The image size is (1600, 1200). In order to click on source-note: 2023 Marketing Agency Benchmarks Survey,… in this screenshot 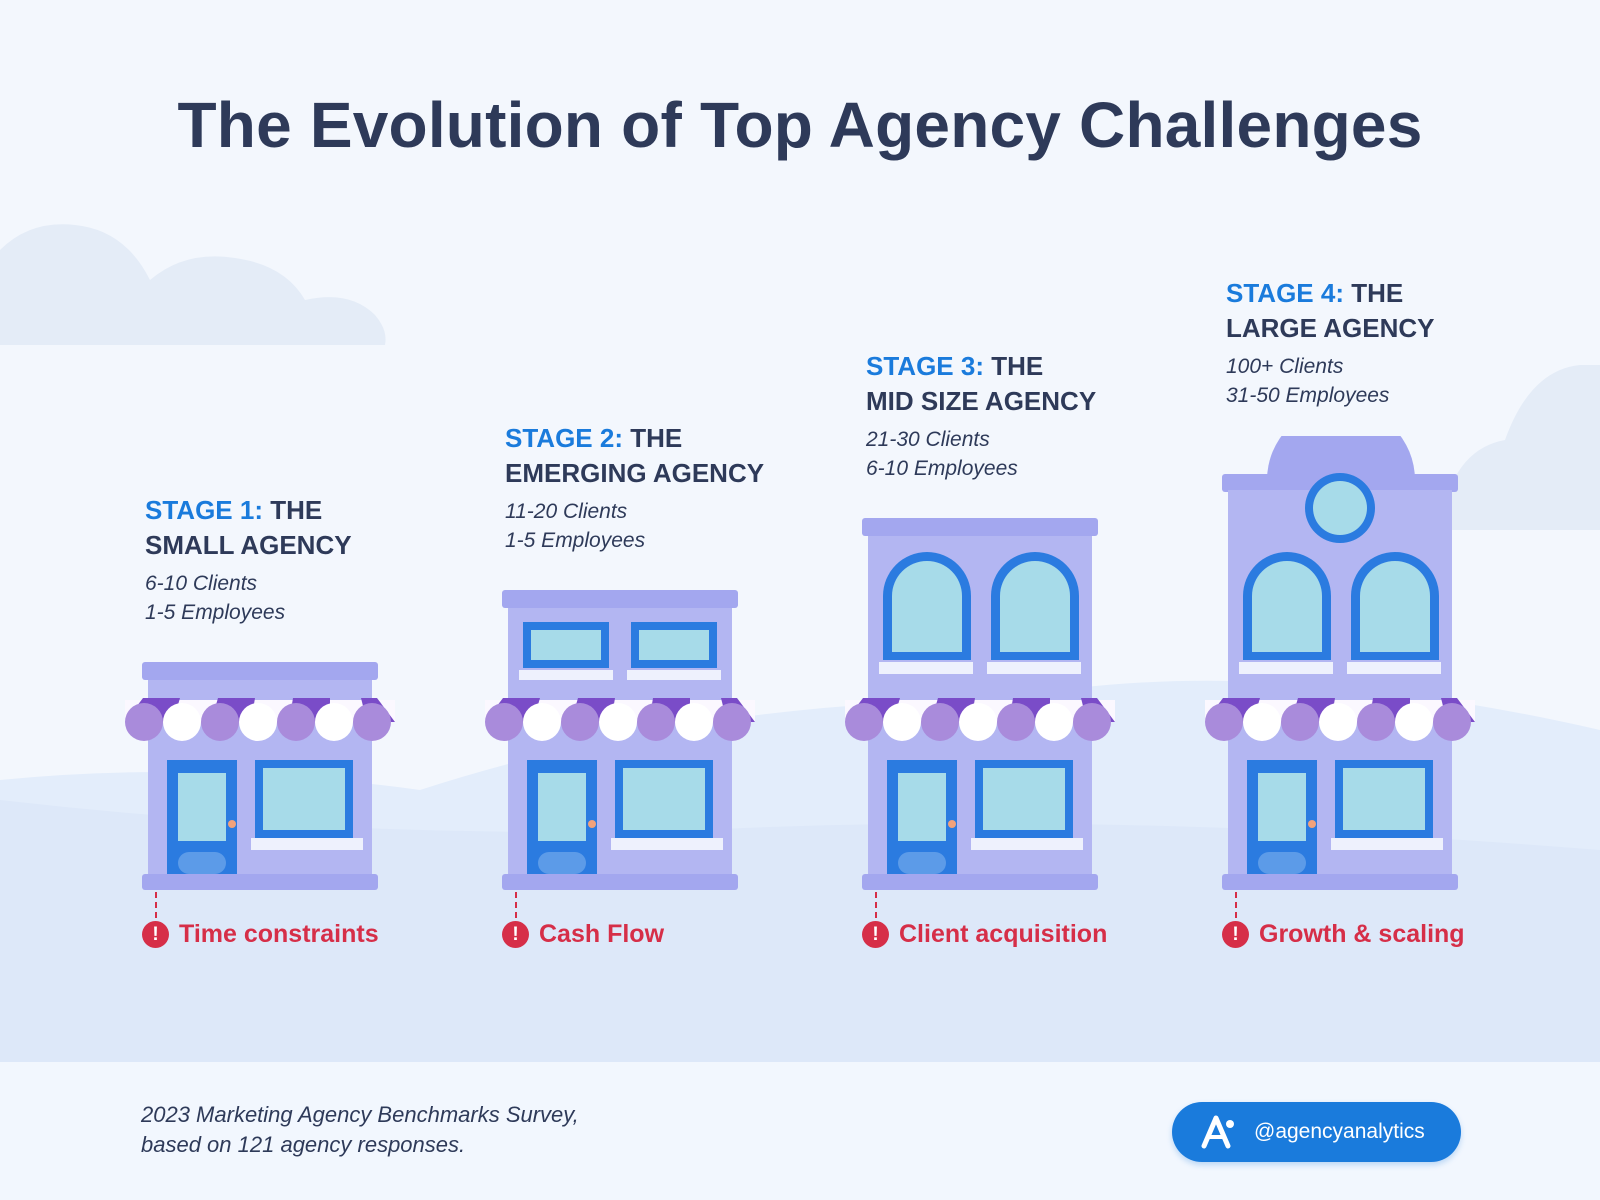, I will do `click(360, 1130)`.